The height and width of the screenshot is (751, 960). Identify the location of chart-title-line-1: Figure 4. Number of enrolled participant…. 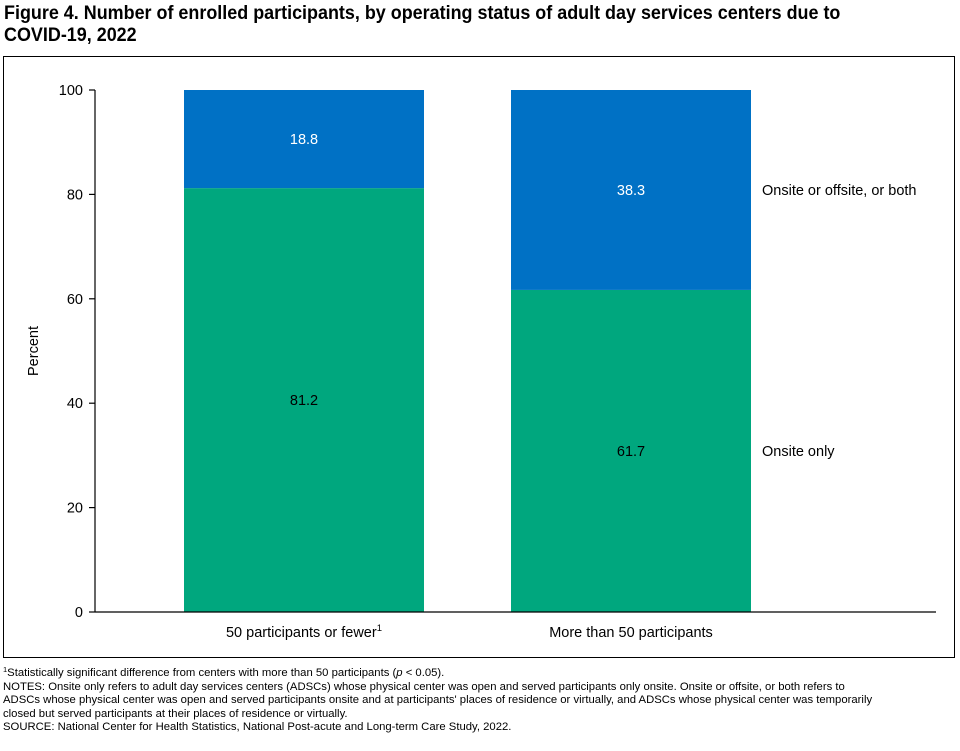
(422, 13).